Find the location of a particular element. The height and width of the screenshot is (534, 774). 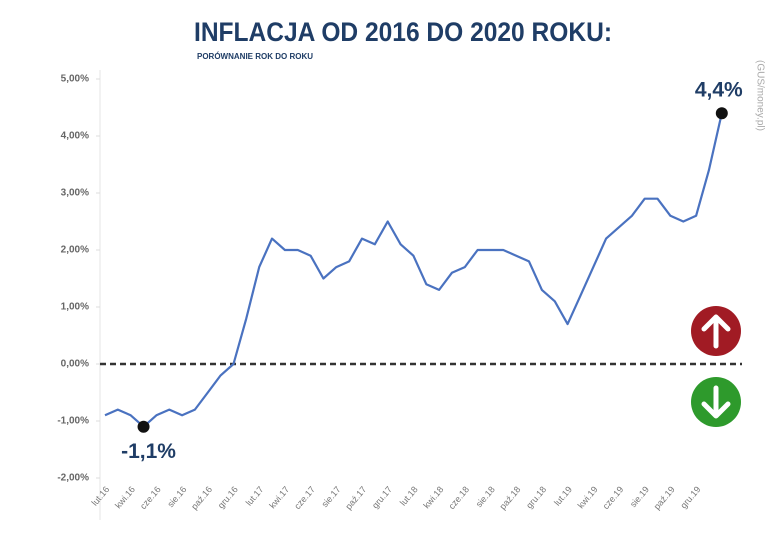

y-tick-label: 2,00% is located at coordinates (75, 250).